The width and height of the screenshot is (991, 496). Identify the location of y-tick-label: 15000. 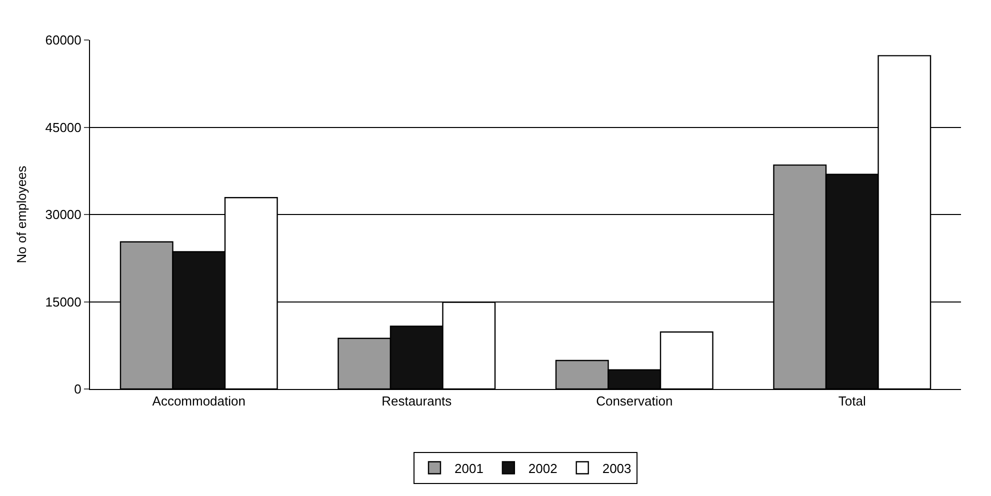
(63, 302).